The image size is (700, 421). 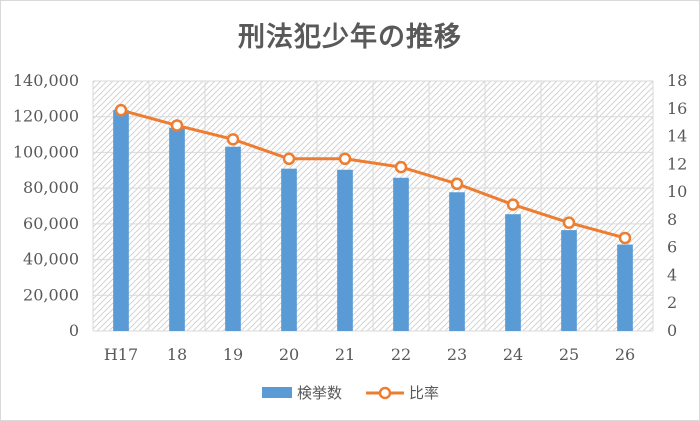 I want to click on y-left-tick-label: 80,000, so click(x=51, y=187).